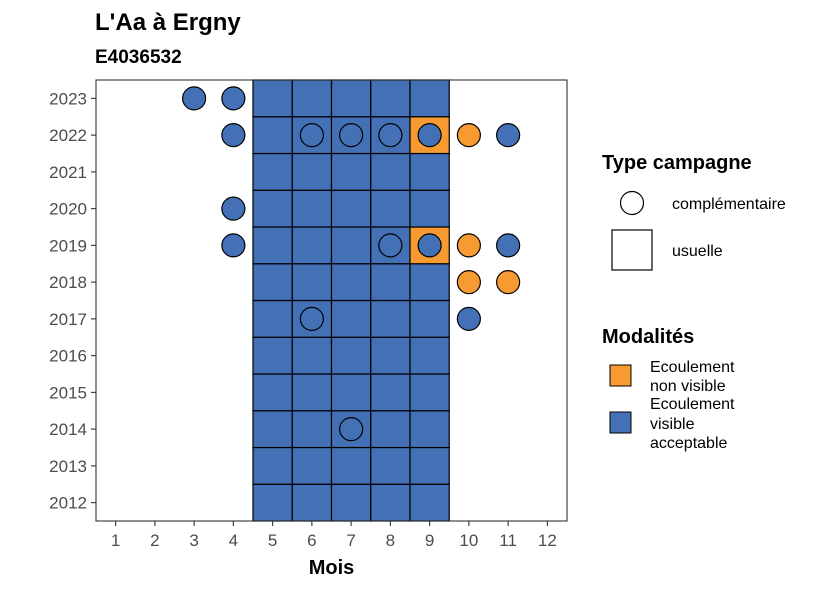 The image size is (826, 590). I want to click on legend-modalite-0-line-1: non visible, so click(688, 386).